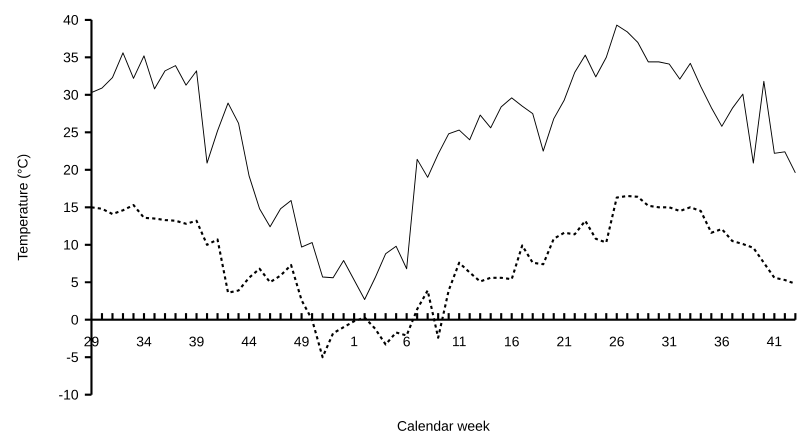 Image resolution: width=800 pixels, height=438 pixels. I want to click on x-tick-label: 11, so click(459, 341).